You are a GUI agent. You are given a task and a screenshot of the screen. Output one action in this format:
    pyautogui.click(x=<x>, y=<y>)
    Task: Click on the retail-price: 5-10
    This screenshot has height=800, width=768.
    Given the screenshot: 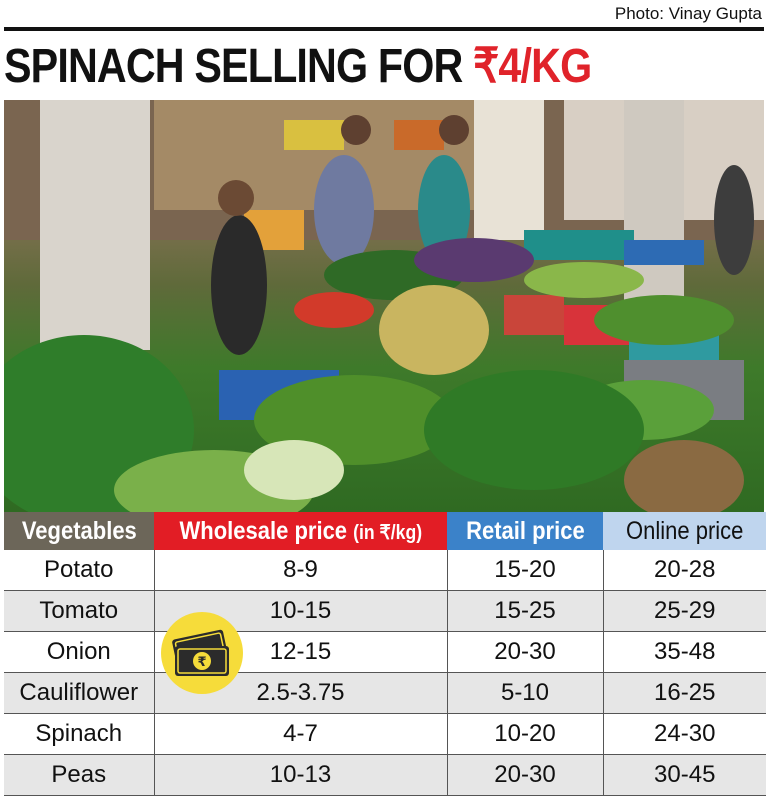 What is the action you would take?
    pyautogui.click(x=525, y=693)
    